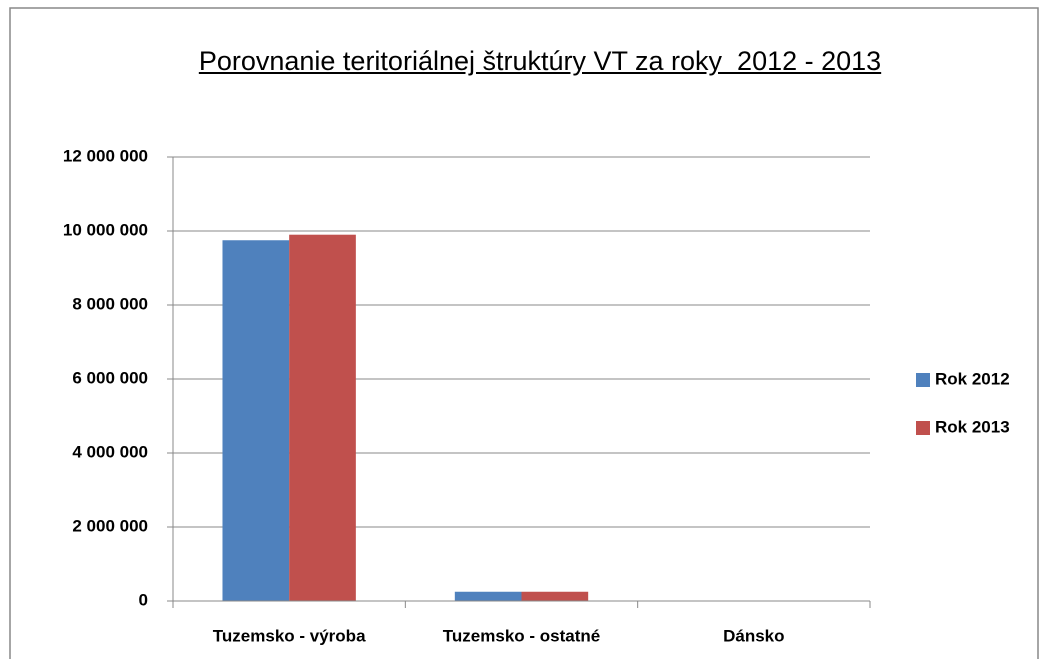  I want to click on y-tick-label: 8 000 000, so click(110, 303).